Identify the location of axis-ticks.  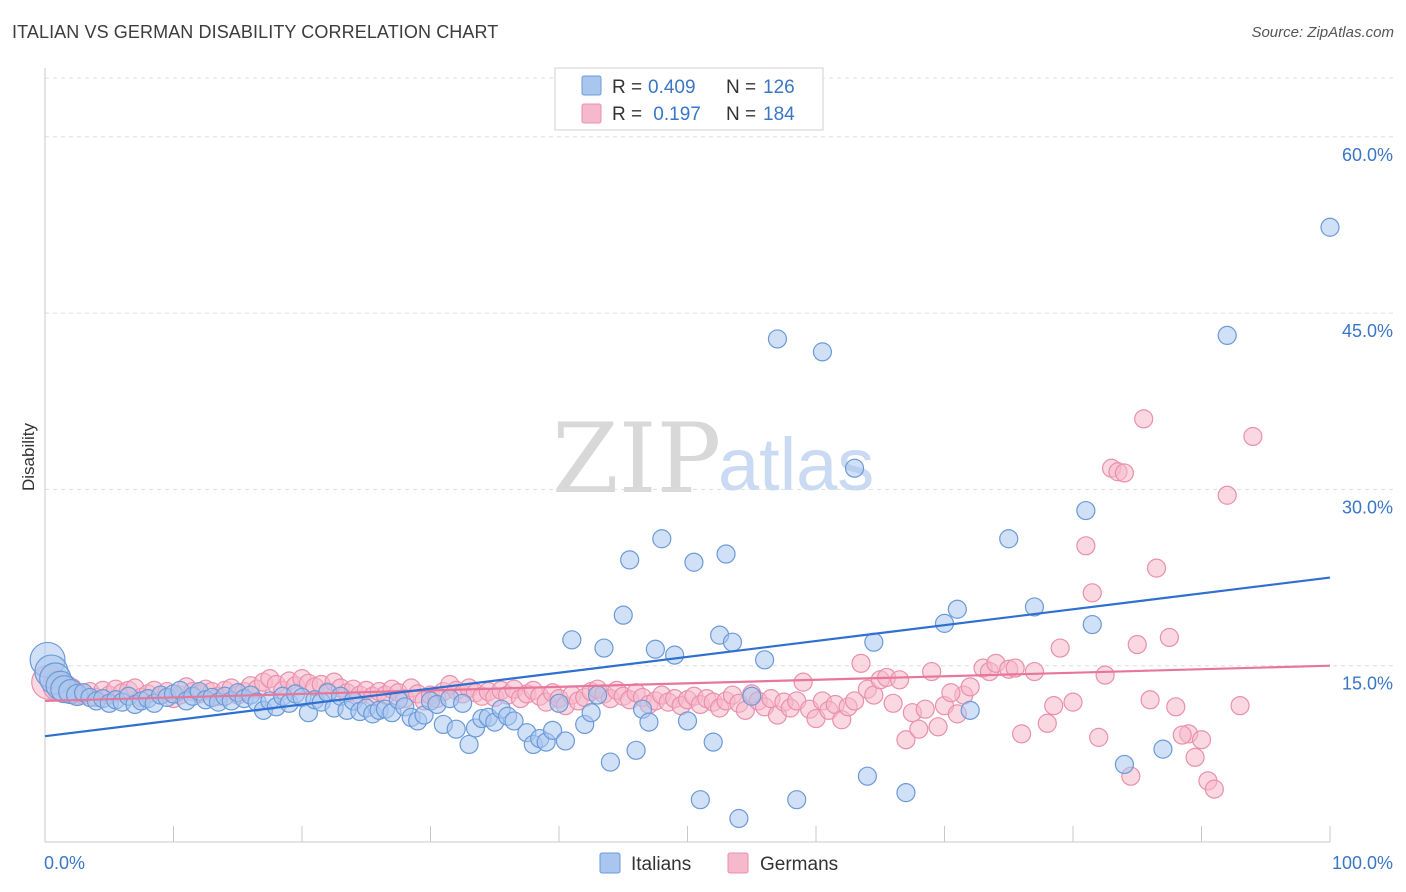
(687, 834).